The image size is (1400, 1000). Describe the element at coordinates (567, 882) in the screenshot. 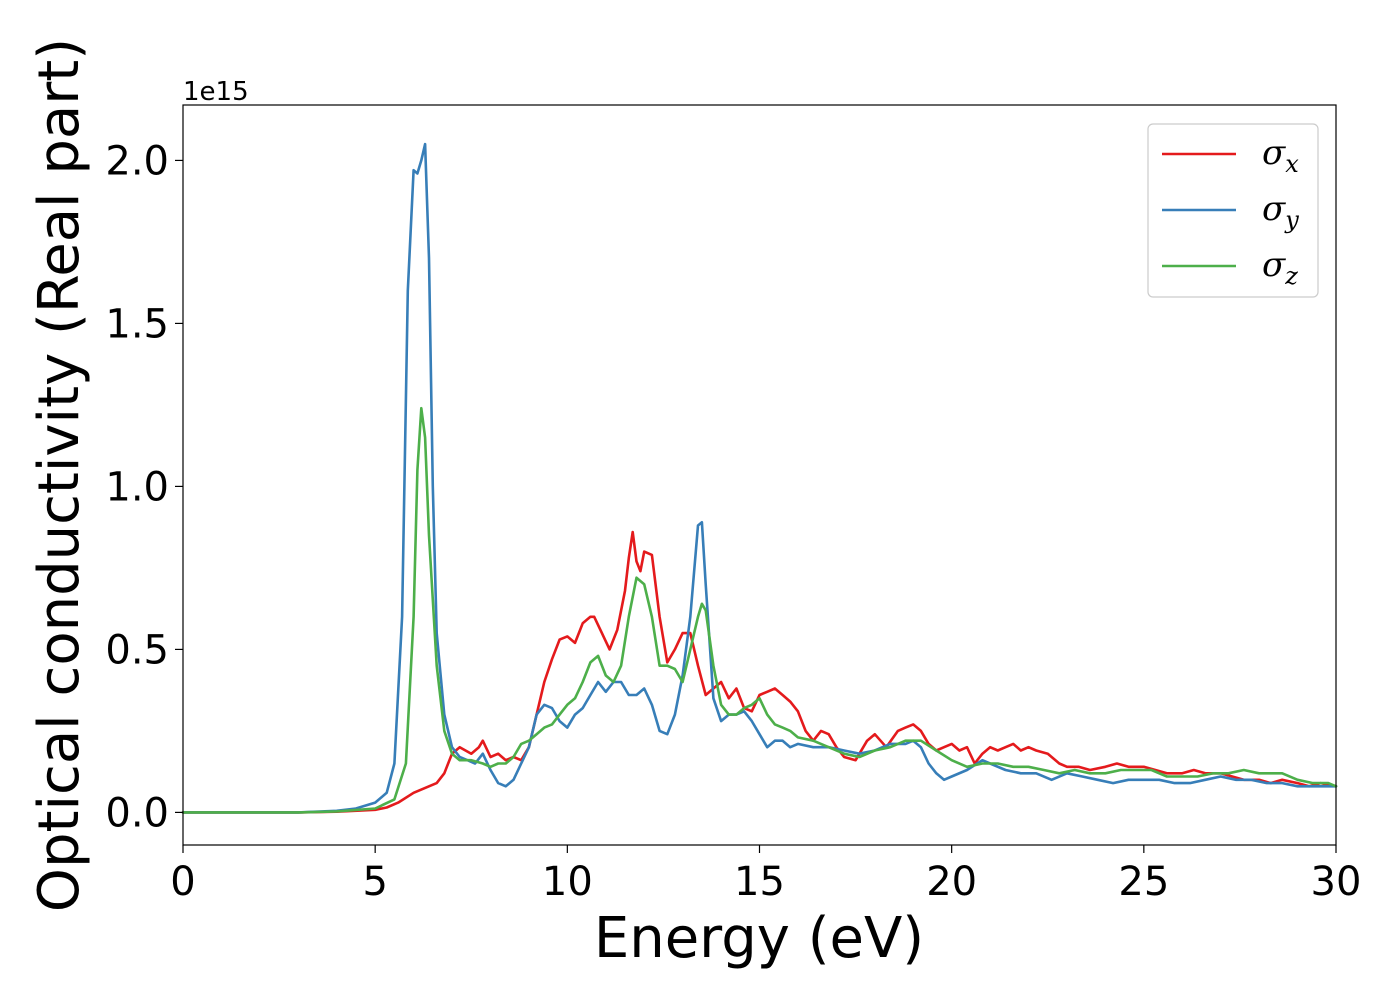

I see `x-tick-label: 10` at that location.